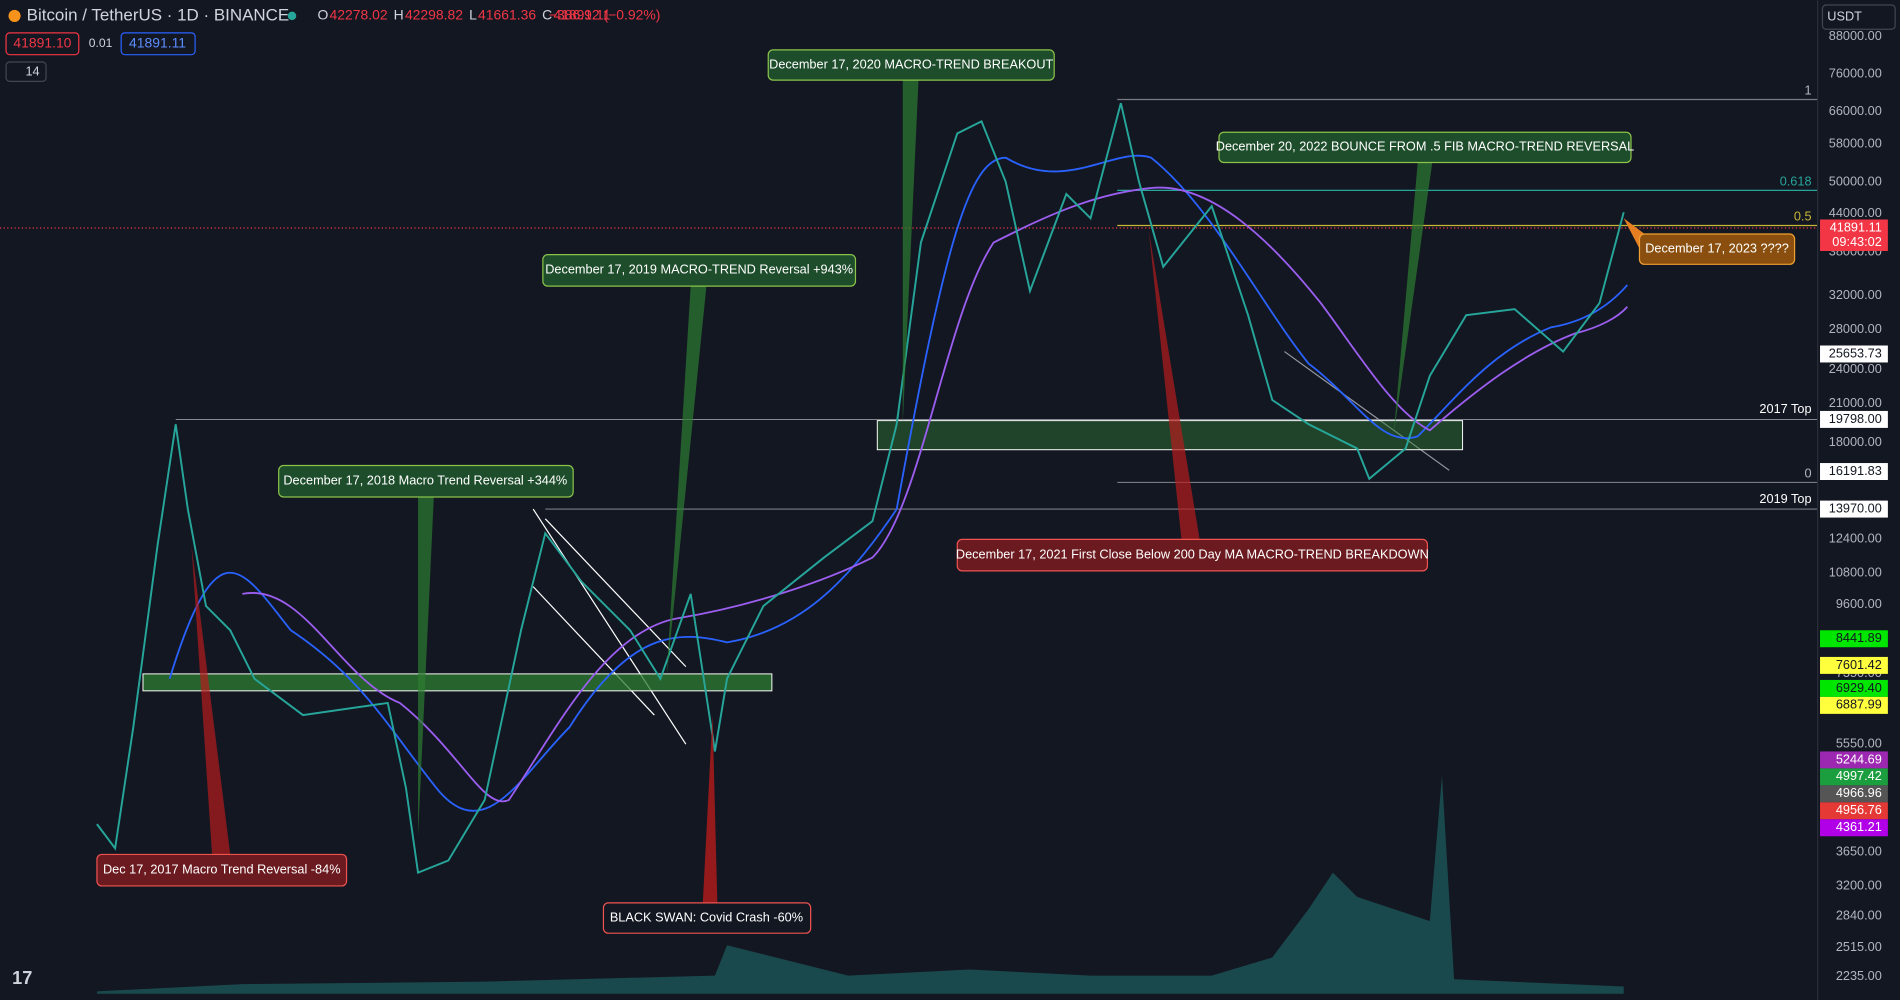 The image size is (1900, 1000). Describe the element at coordinates (1785, 408) in the screenshot. I see `level-label: 2017 Top` at that location.